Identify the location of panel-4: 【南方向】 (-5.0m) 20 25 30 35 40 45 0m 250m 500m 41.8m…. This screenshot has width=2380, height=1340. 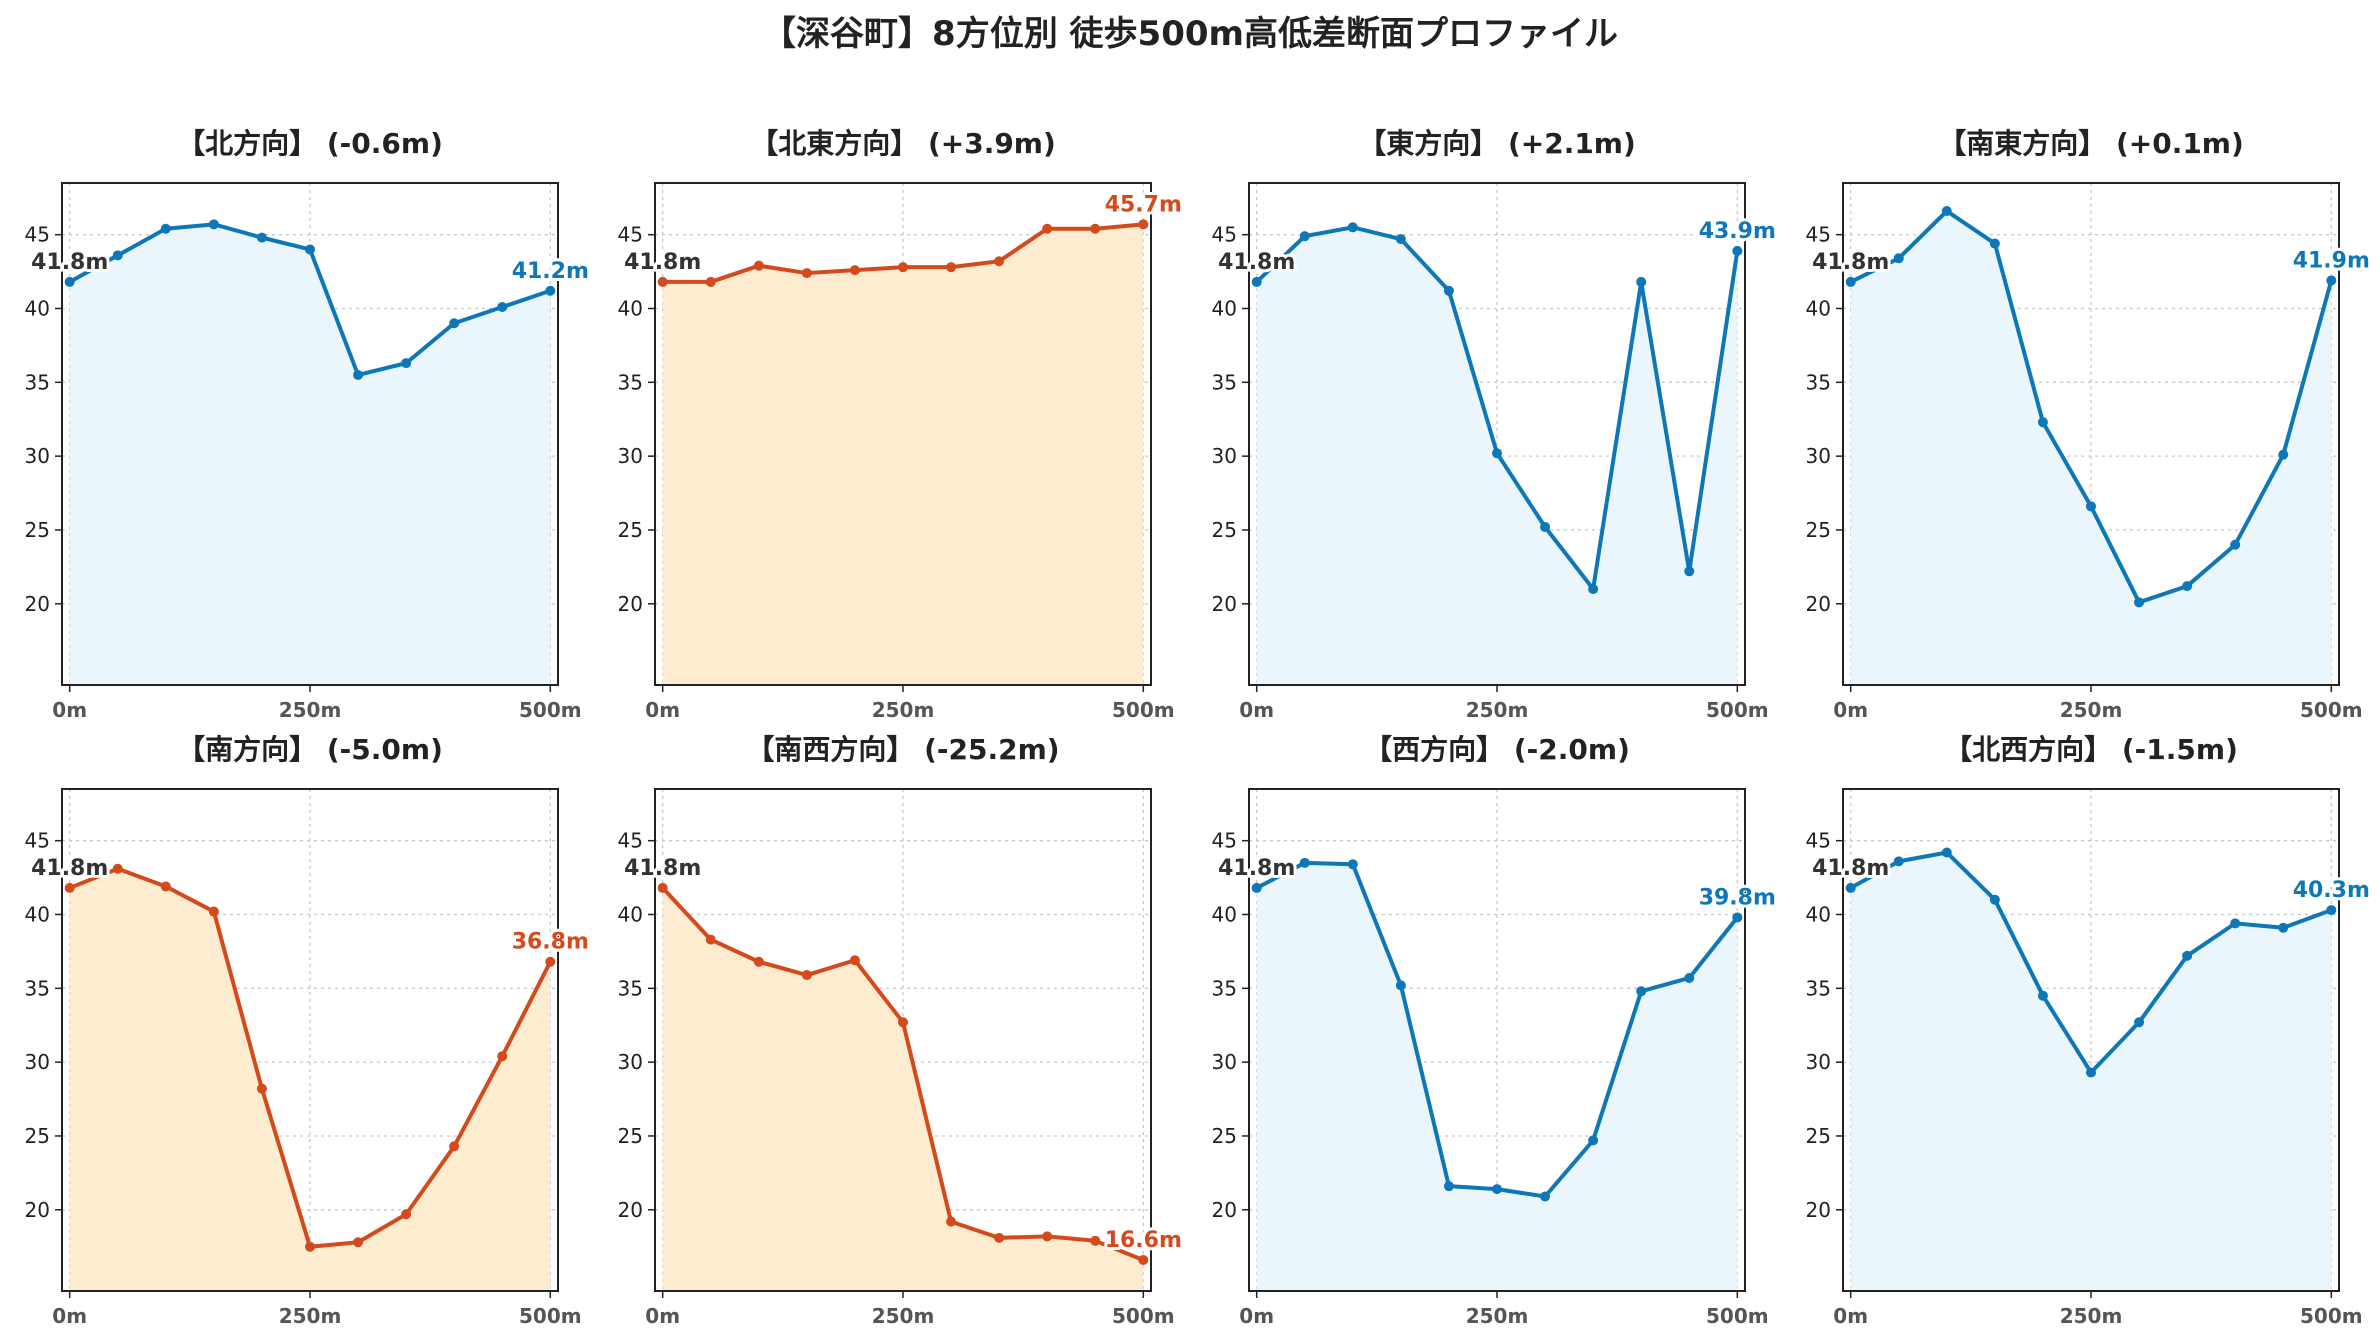
(308, 1030).